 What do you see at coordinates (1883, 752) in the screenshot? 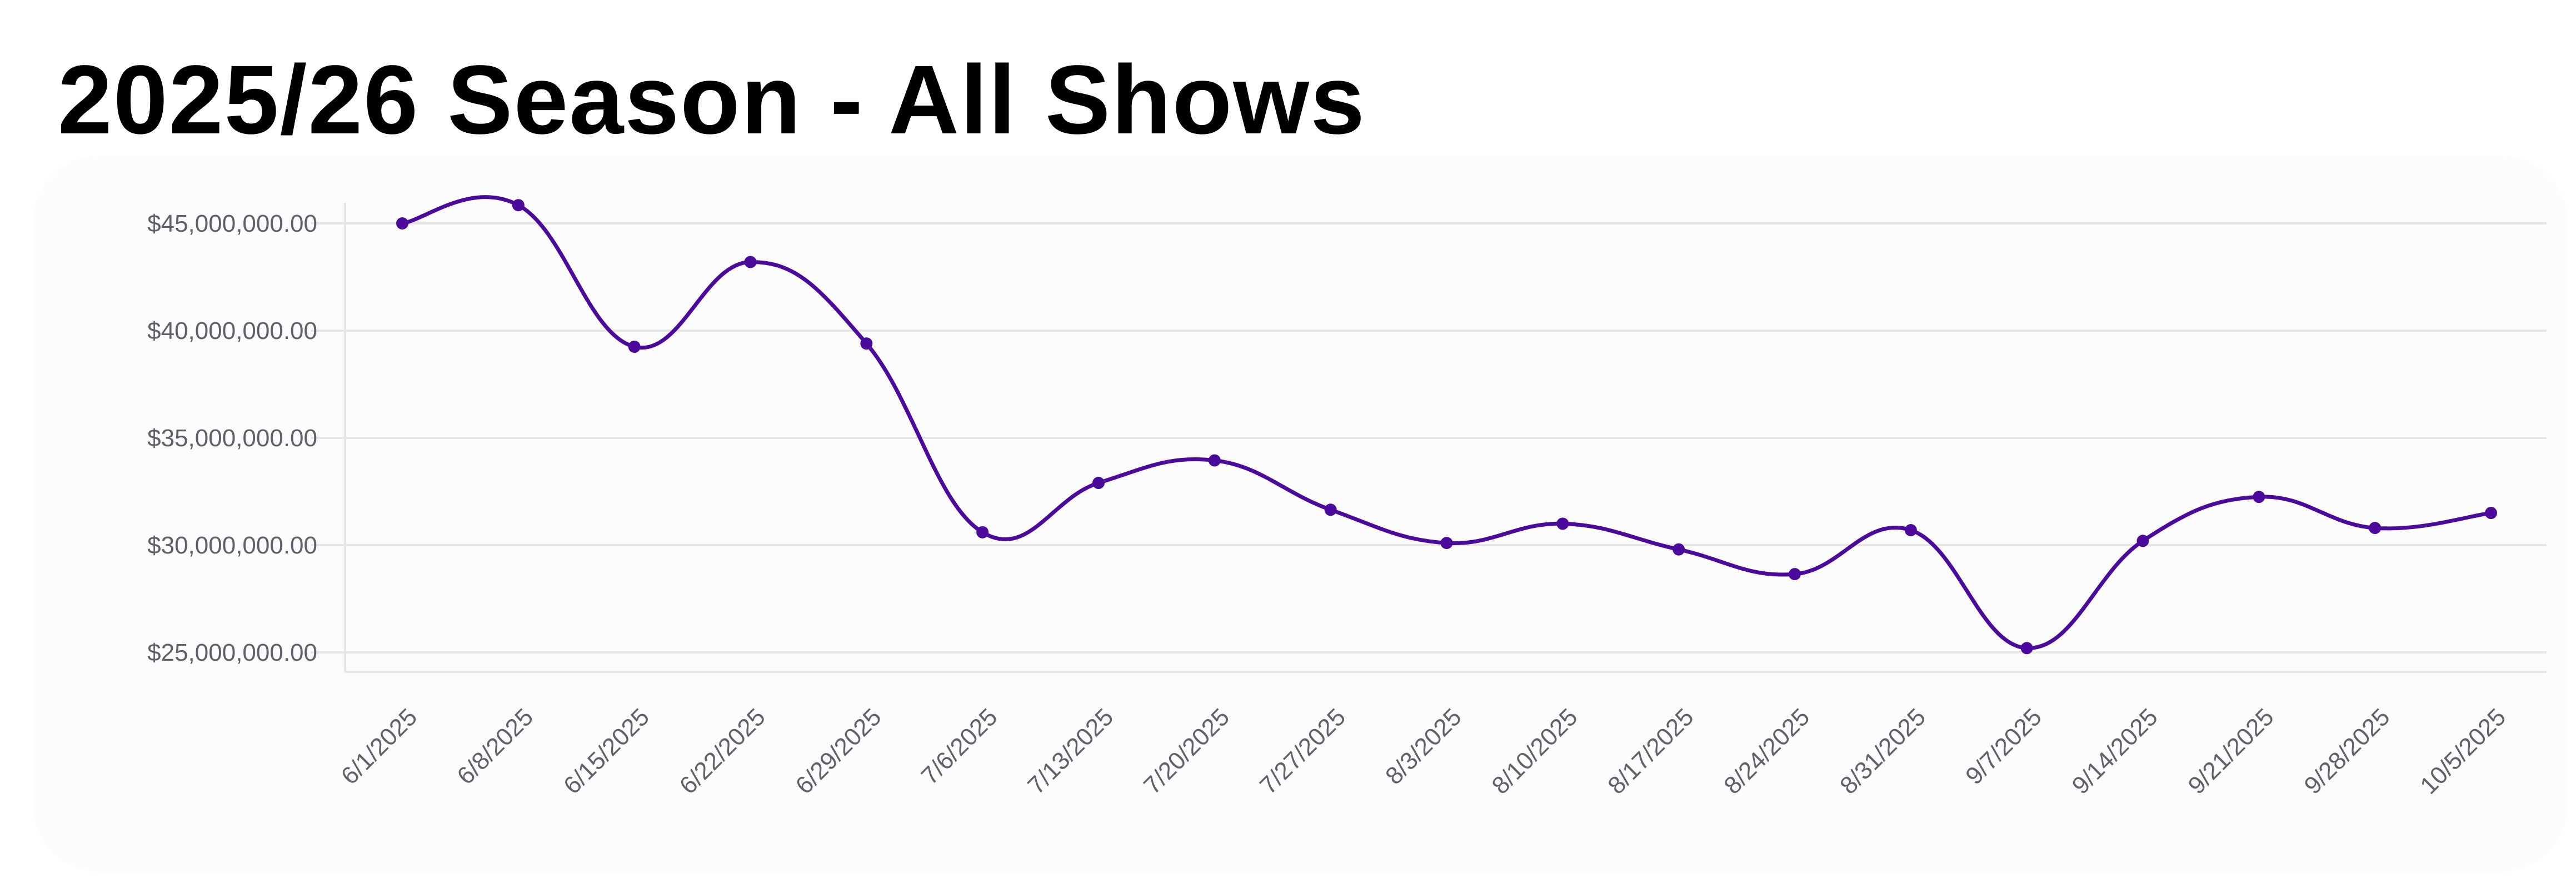
I see `x-tick-label: 8/31/2025` at bounding box center [1883, 752].